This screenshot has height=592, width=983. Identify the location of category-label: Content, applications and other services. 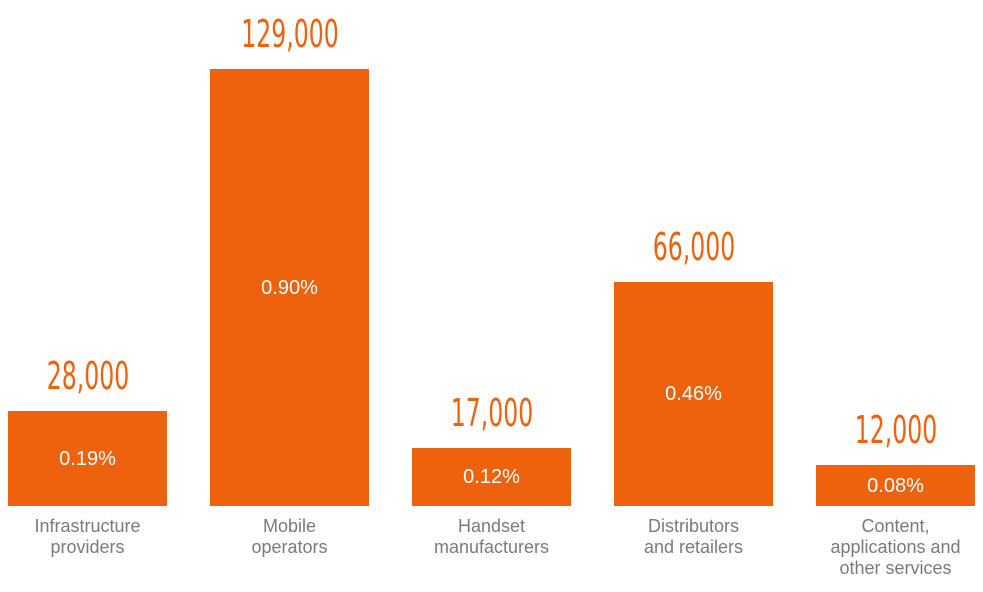
(895, 547).